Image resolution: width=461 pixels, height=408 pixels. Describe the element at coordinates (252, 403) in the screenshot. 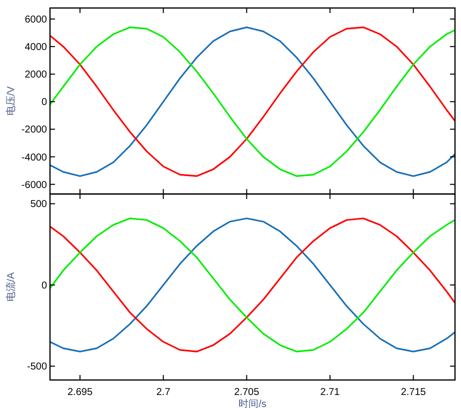

I see `x-axis-title: 时间/s` at that location.